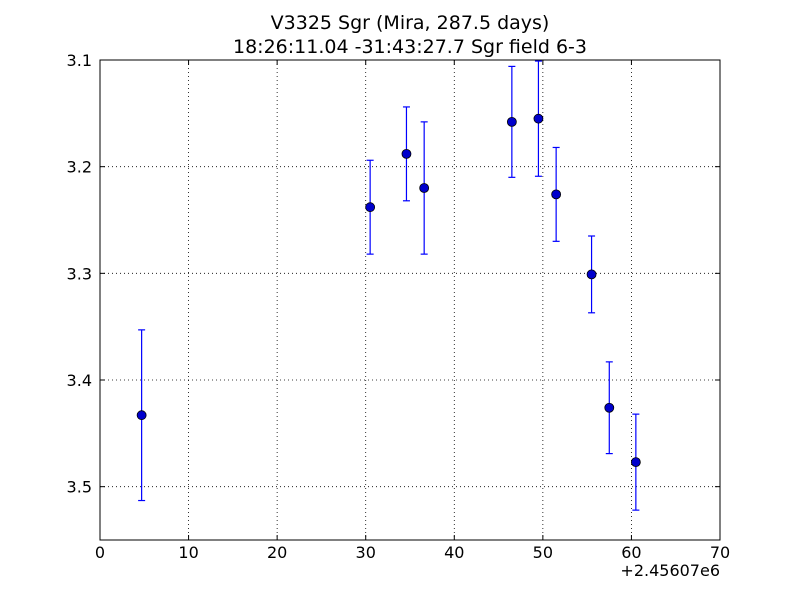 This screenshot has width=800, height=600. Describe the element at coordinates (79, 380) in the screenshot. I see `y-tick-label: 3.4` at that location.